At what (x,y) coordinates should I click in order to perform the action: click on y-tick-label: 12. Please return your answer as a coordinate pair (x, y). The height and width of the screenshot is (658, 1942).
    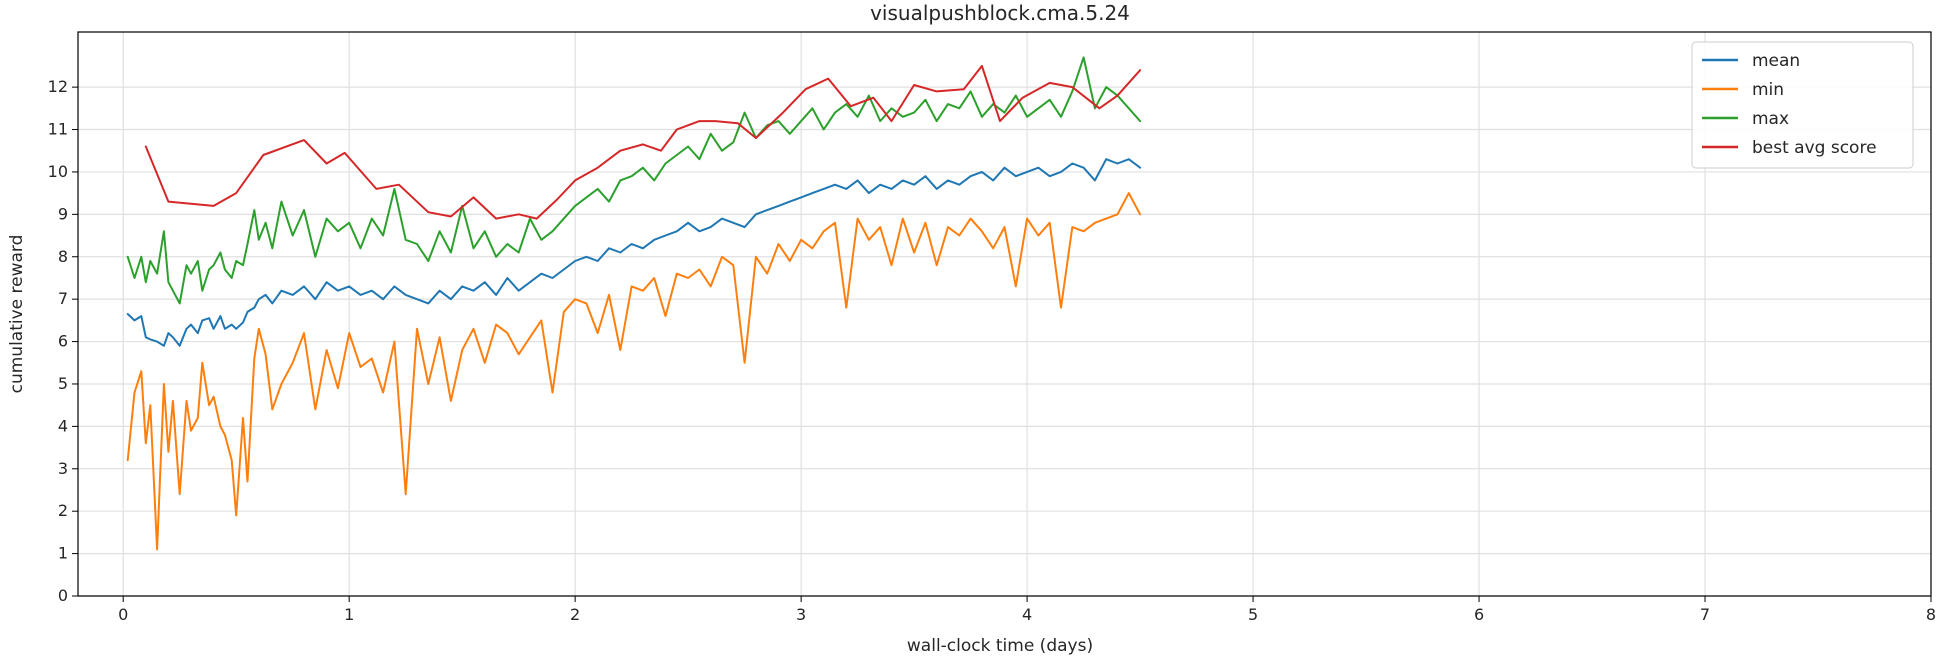
    Looking at the image, I should click on (58, 86).